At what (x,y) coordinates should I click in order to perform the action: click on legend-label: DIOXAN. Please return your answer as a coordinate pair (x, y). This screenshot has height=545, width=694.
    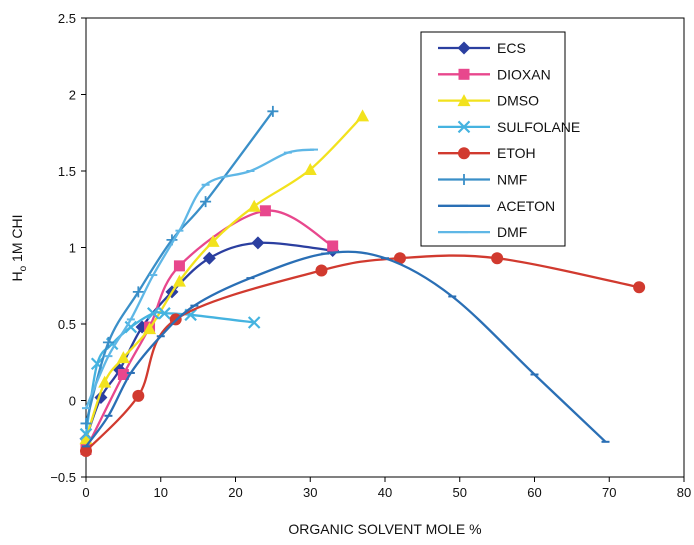
    Looking at the image, I should click on (524, 74).